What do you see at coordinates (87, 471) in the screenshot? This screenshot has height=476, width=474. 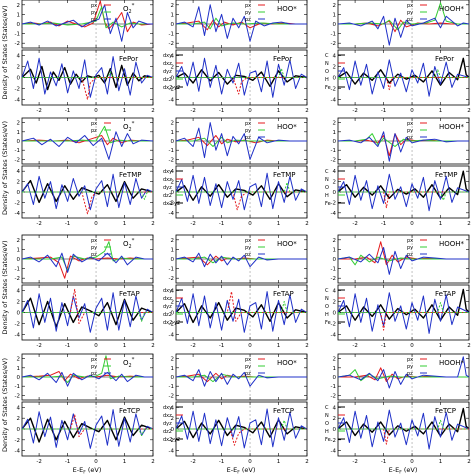 I see `x-axis-label: E-EF (eV)` at bounding box center [87, 471].